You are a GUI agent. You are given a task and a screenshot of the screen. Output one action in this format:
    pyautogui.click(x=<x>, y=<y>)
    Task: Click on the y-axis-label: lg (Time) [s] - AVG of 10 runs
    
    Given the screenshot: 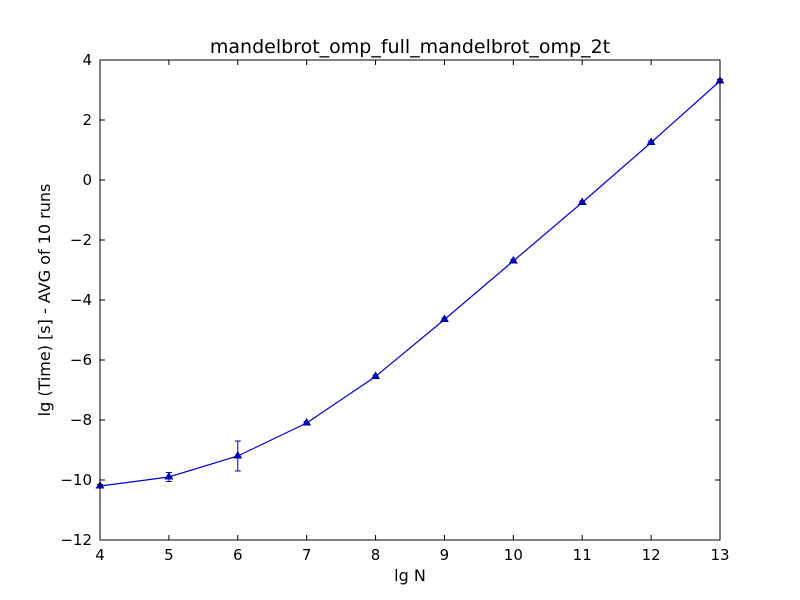 What is the action you would take?
    pyautogui.click(x=44, y=300)
    